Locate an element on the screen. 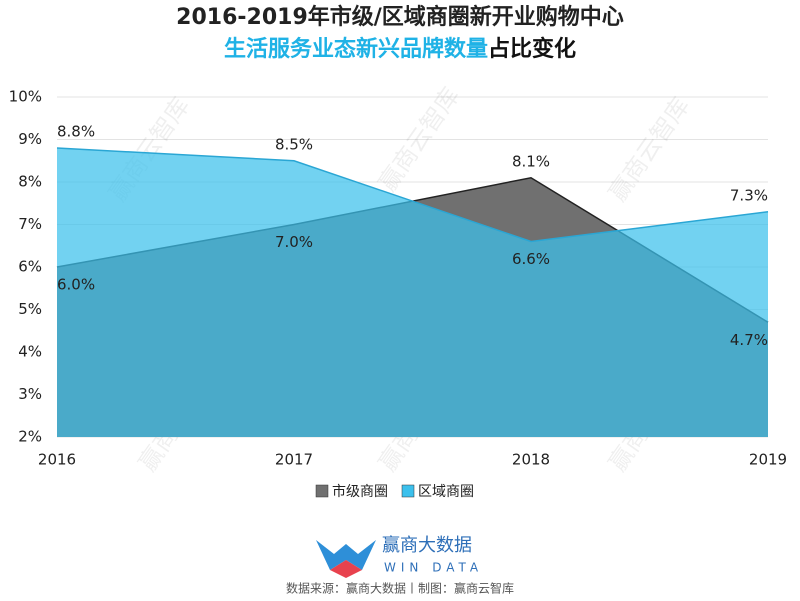 The width and height of the screenshot is (800, 601). x-tick-label: 2017 is located at coordinates (294, 460).